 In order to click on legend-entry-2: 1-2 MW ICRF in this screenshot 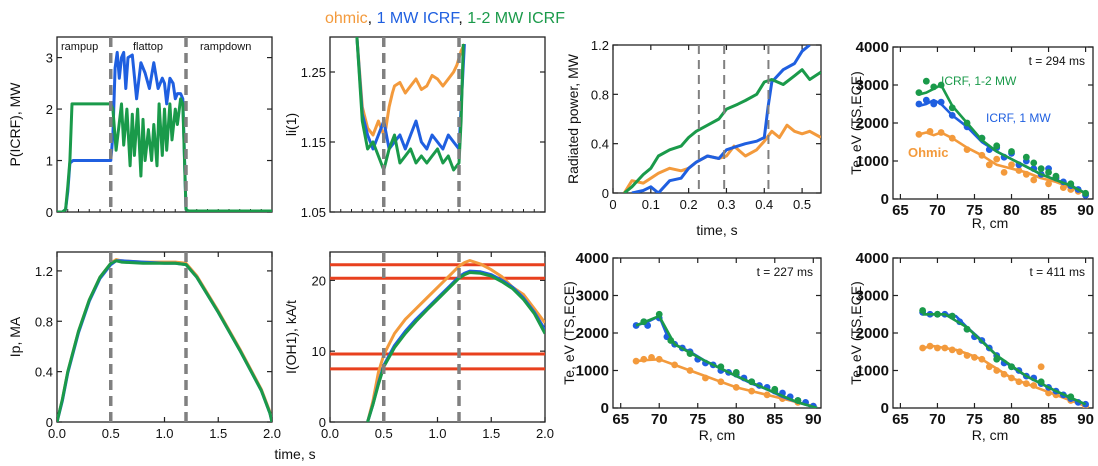, I will do `click(516, 18)`.